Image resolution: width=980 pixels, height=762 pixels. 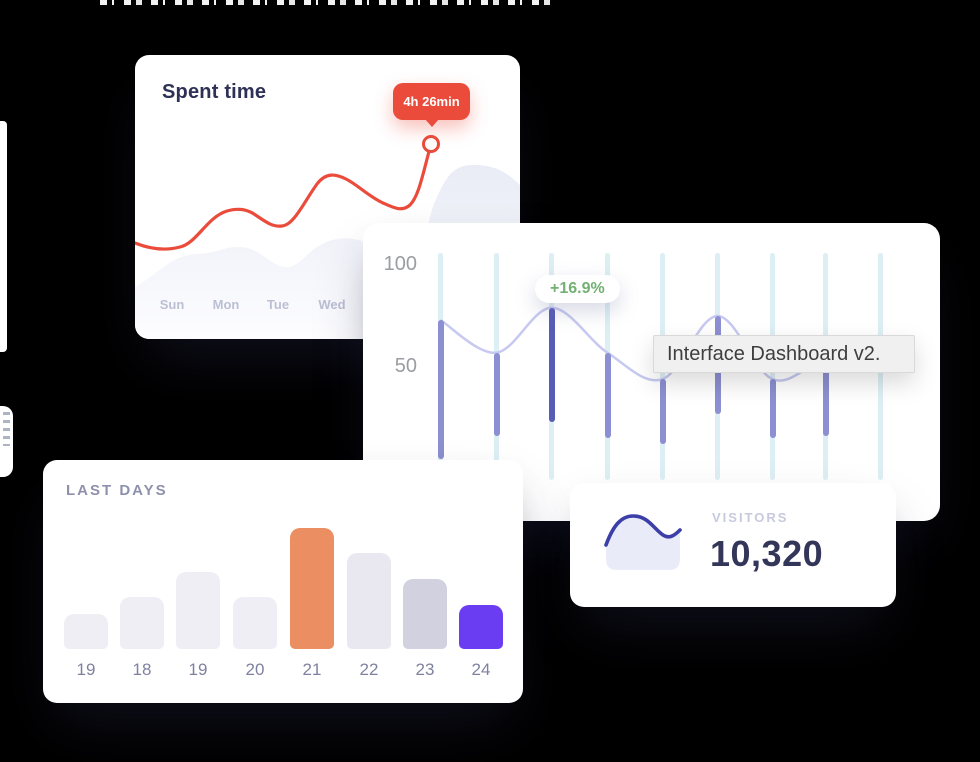 I want to click on day-number-label: 21, so click(x=312, y=669).